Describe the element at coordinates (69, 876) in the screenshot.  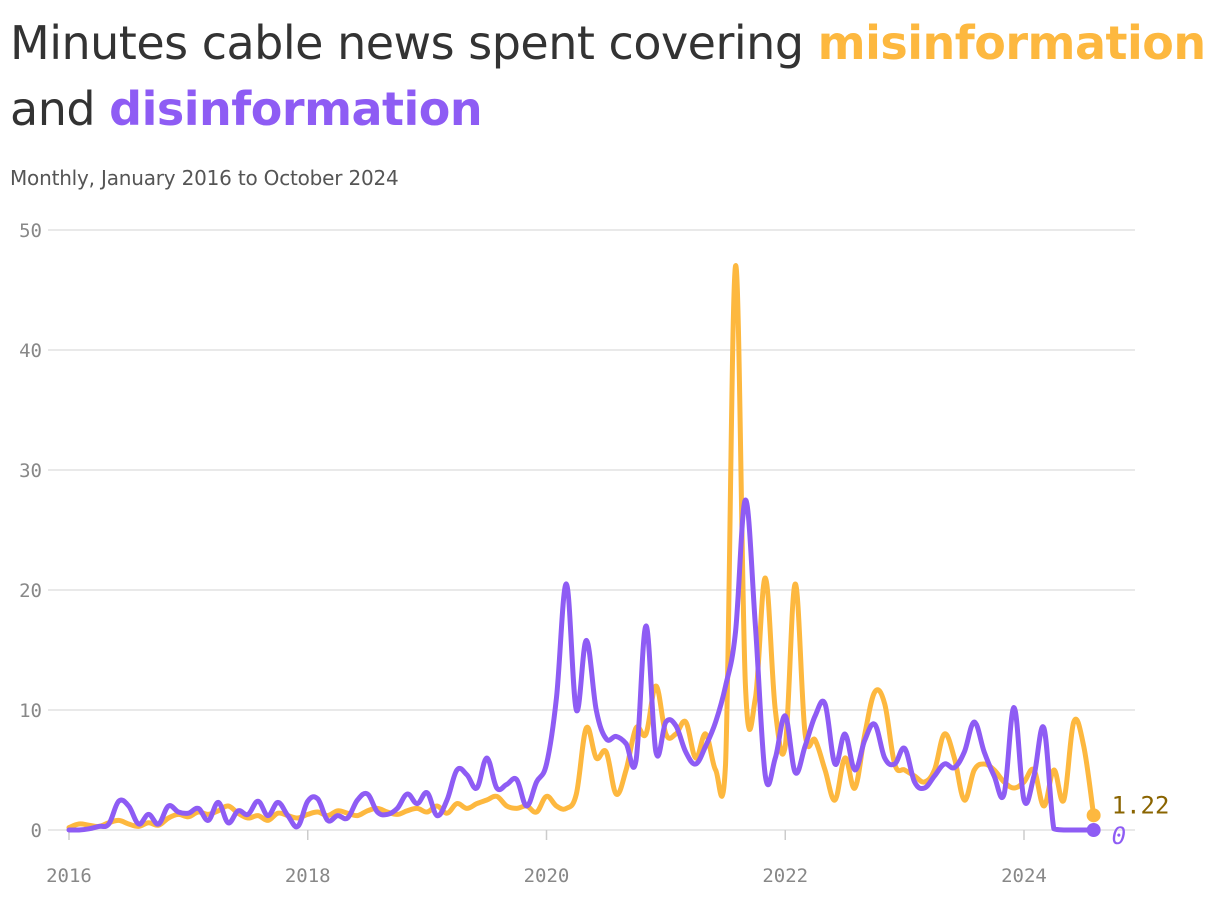
I see `x-tick-label: 2016` at that location.